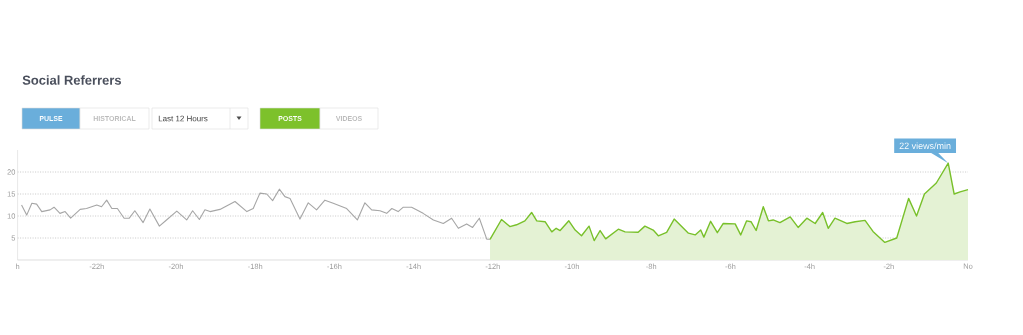  What do you see at coordinates (925, 146) in the screenshot?
I see `annotation: 22 views/min` at bounding box center [925, 146].